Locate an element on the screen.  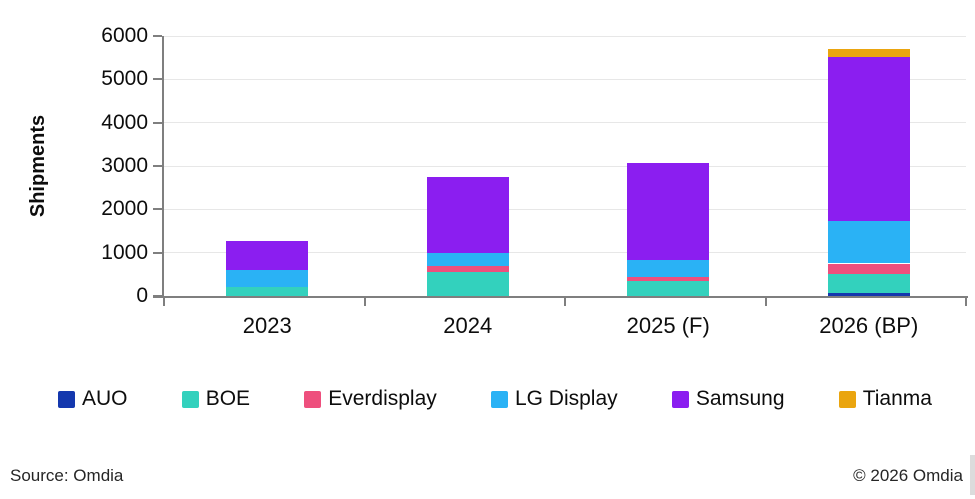
legend-item-auo: AUO is located at coordinates (93, 399).